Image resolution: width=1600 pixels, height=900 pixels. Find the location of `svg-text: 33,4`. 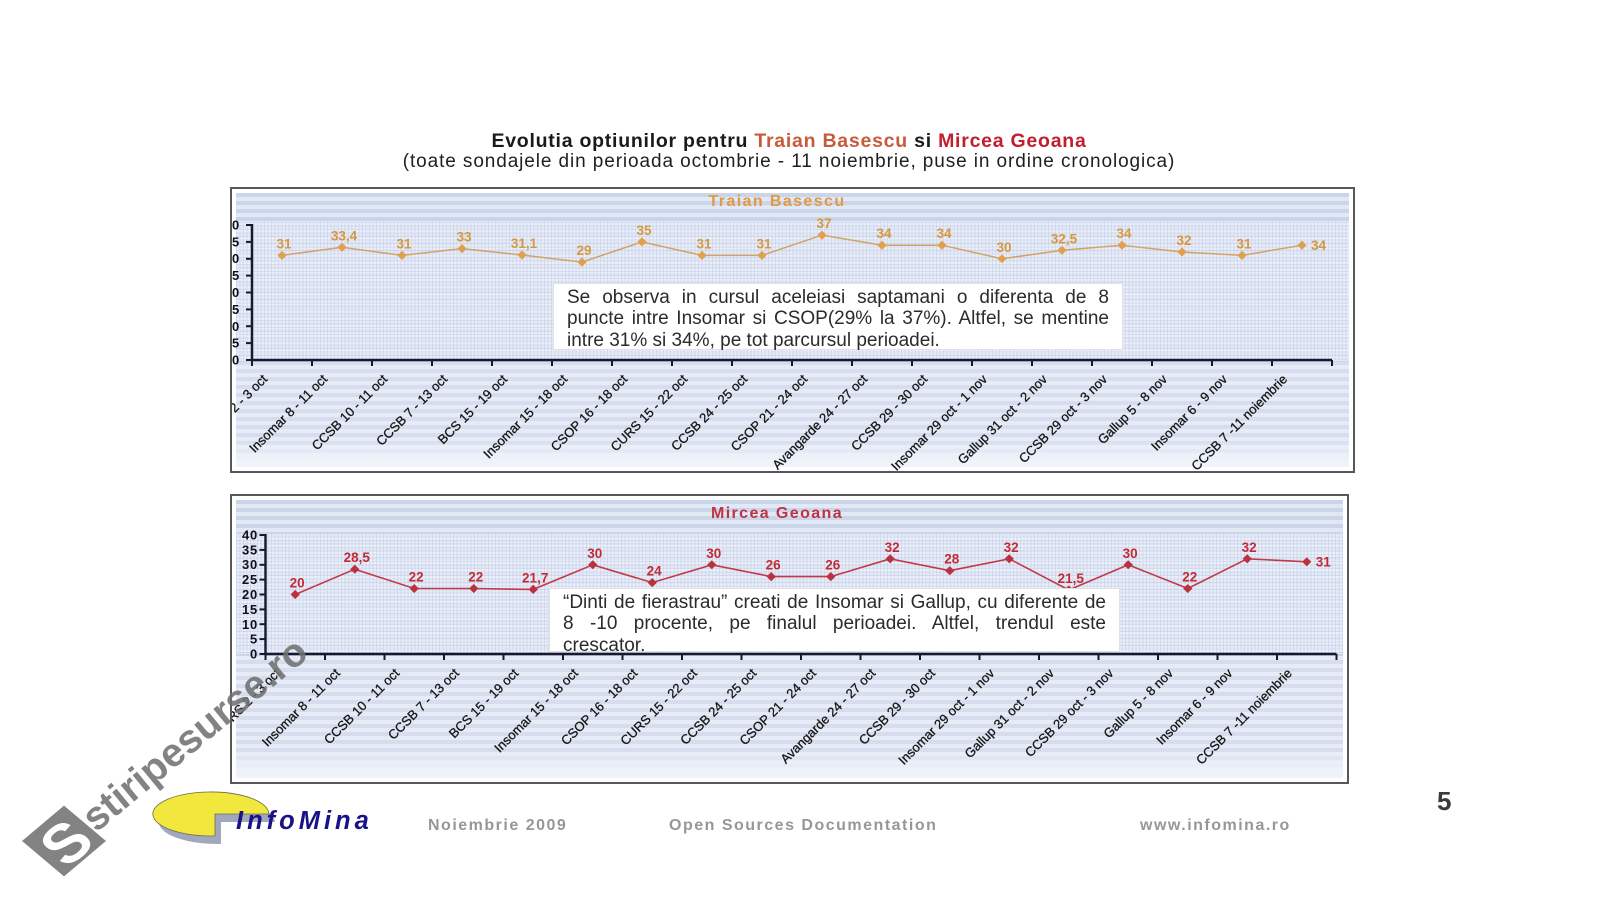

svg-text: 33,4 is located at coordinates (344, 235).